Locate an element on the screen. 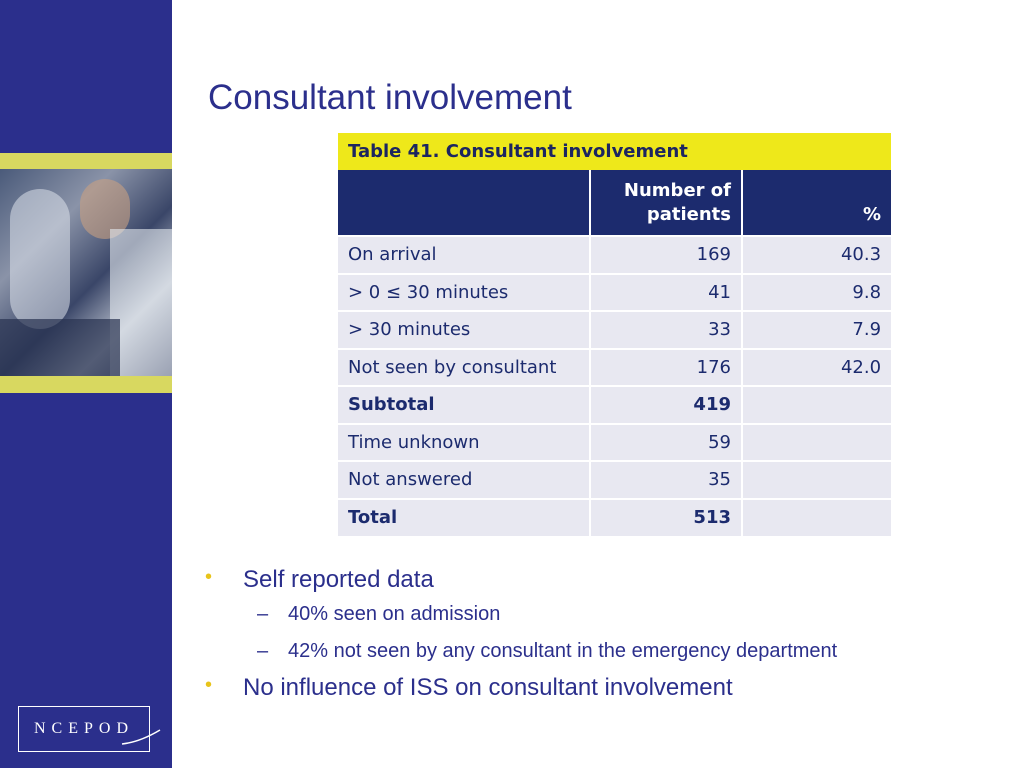 Image resolution: width=1024 pixels, height=768 pixels. table-row: Subtotal 419 is located at coordinates (615, 404).